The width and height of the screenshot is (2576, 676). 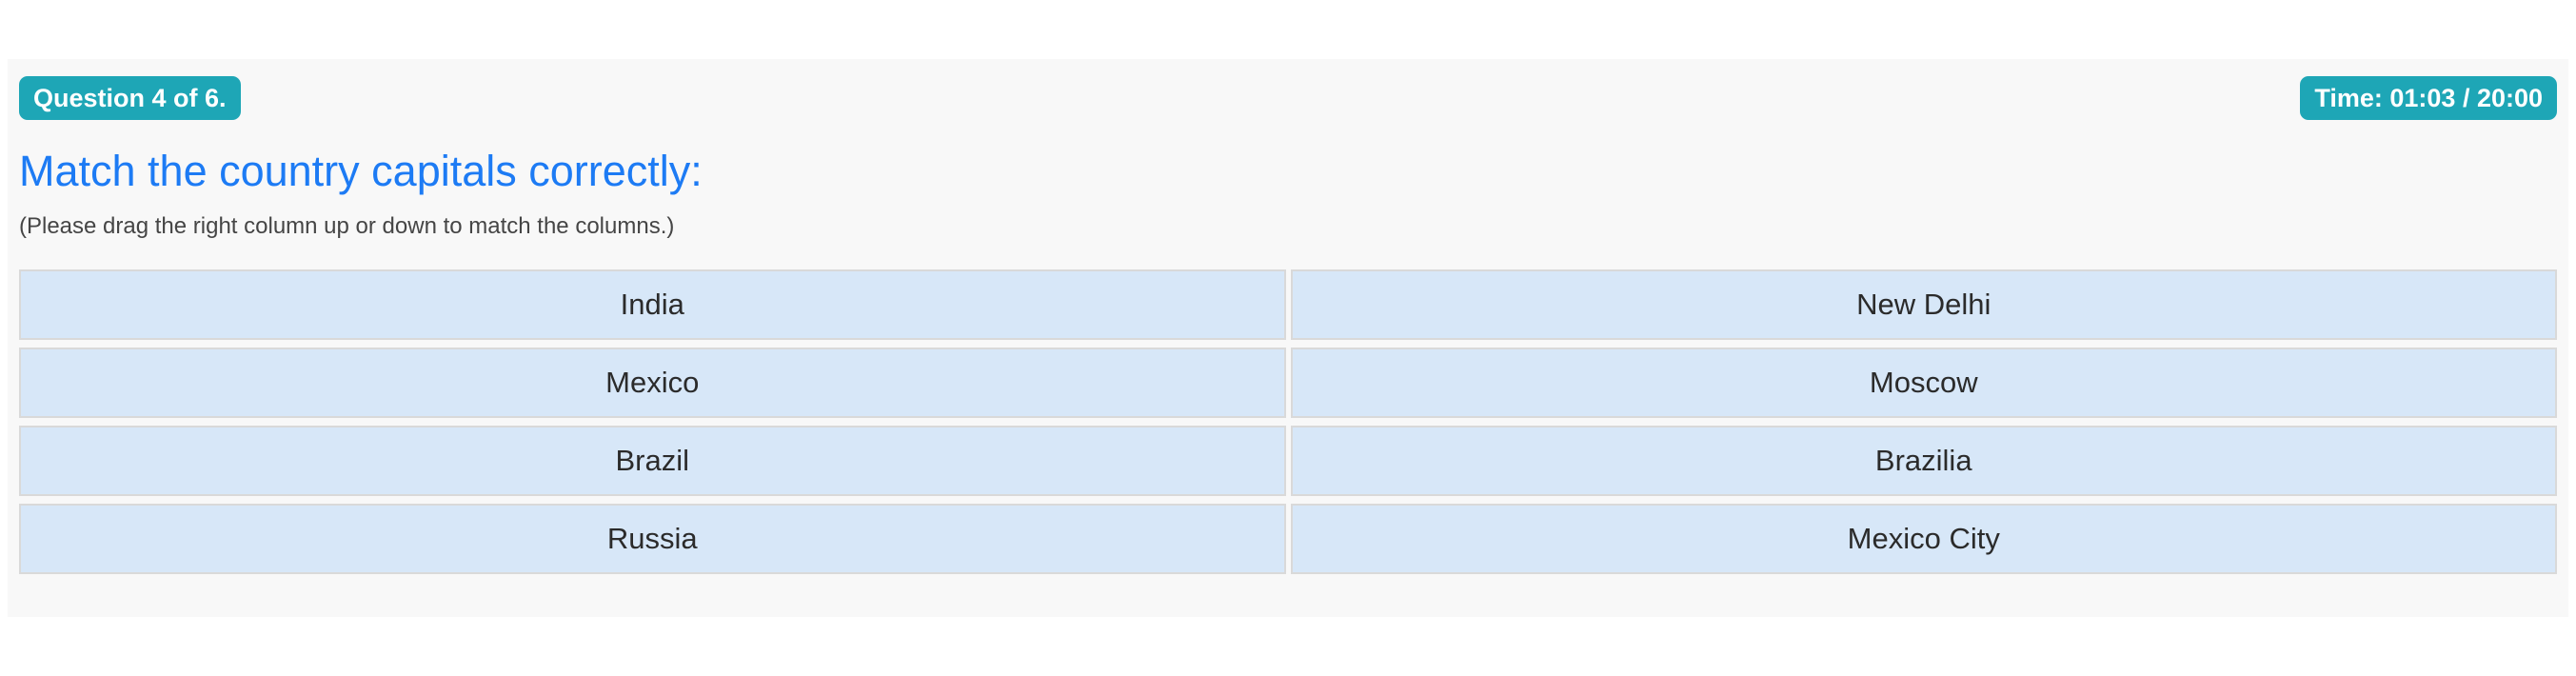 What do you see at coordinates (1288, 538) in the screenshot?
I see `match-row: Russia Mexico City` at bounding box center [1288, 538].